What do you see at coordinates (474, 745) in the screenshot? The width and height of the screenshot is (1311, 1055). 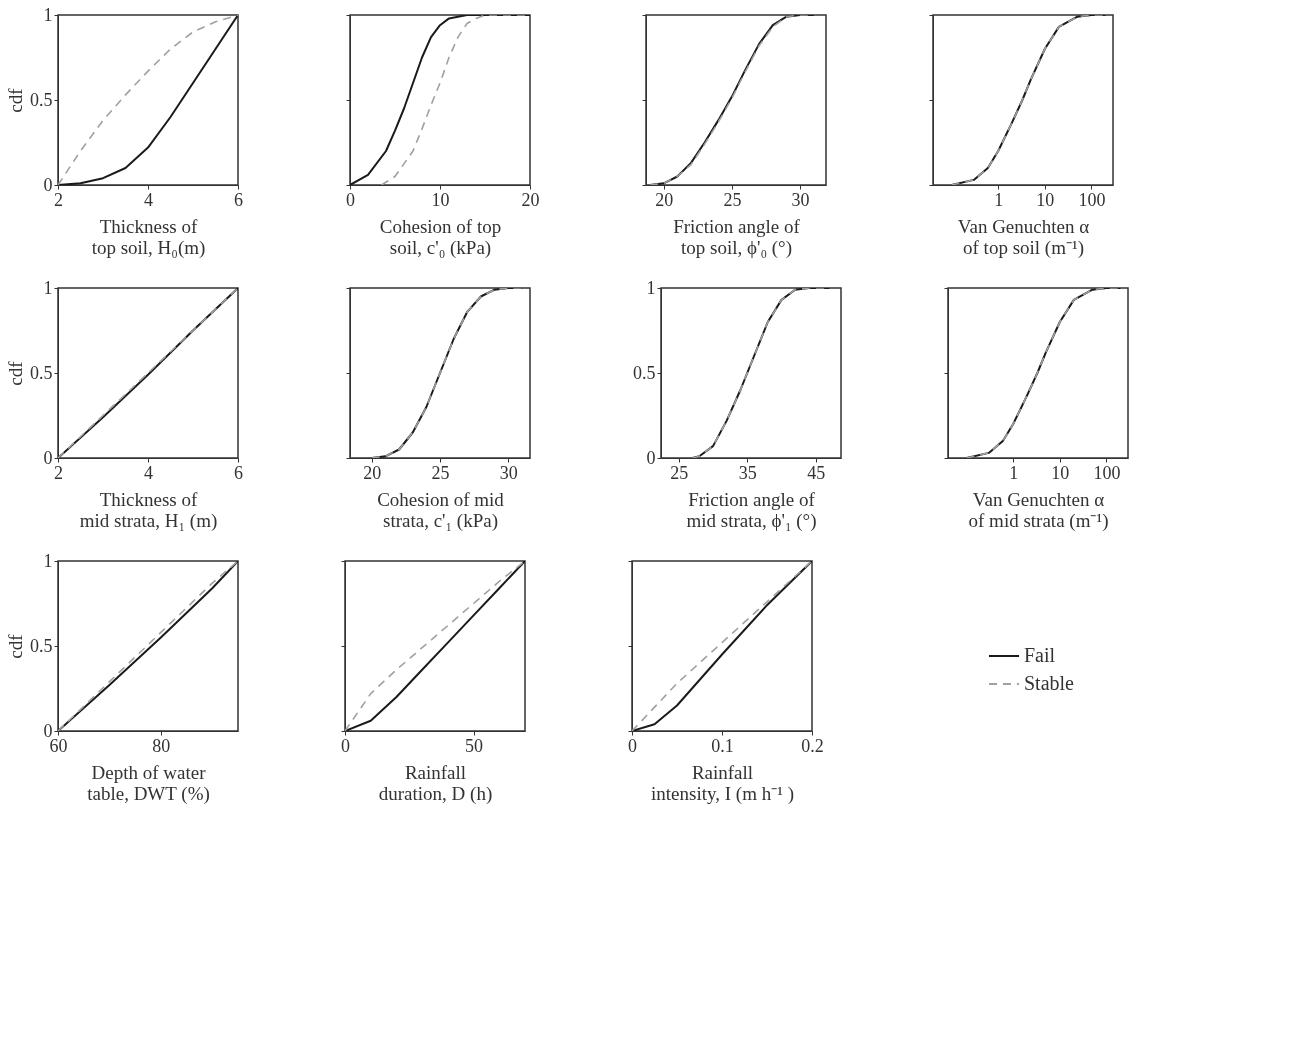 I see `x-tick-label: 50` at bounding box center [474, 745].